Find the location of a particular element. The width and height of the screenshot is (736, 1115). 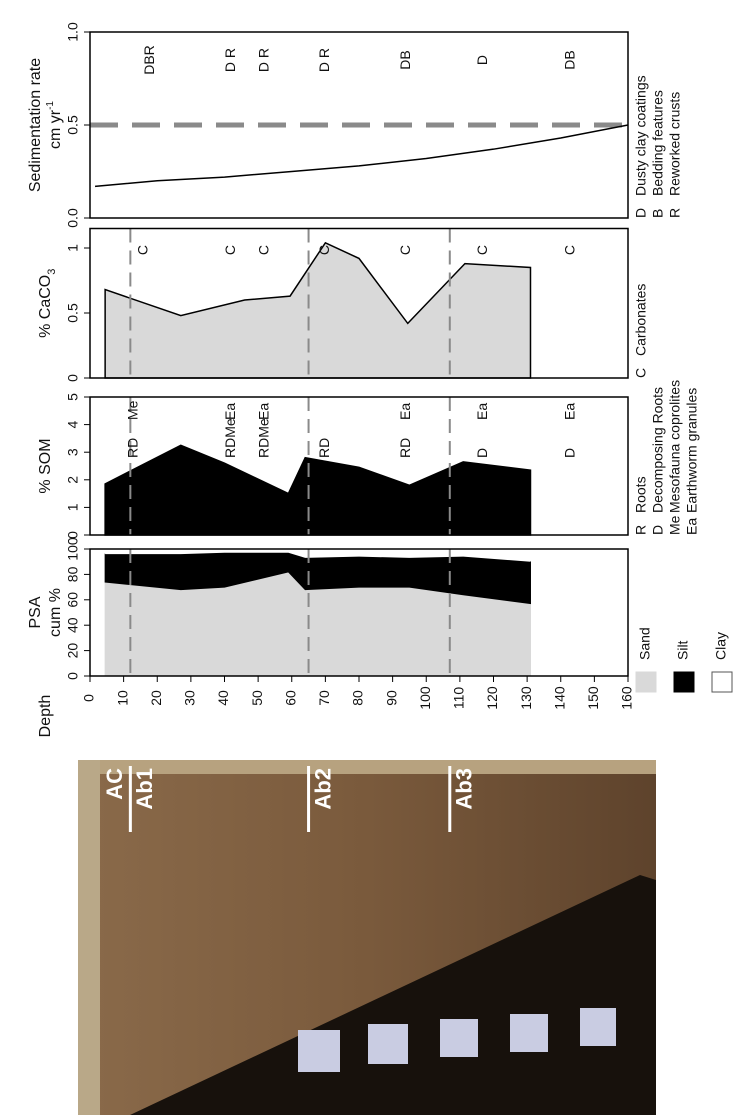

x-tick-label: 140 is located at coordinates (559, 698).